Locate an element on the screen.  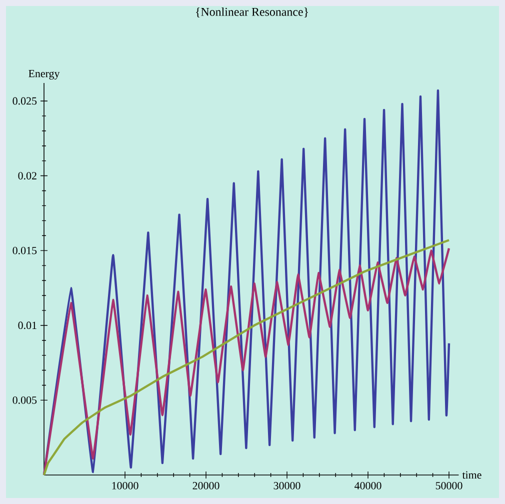
x-tick-label: 50000 is located at coordinates (449, 486).